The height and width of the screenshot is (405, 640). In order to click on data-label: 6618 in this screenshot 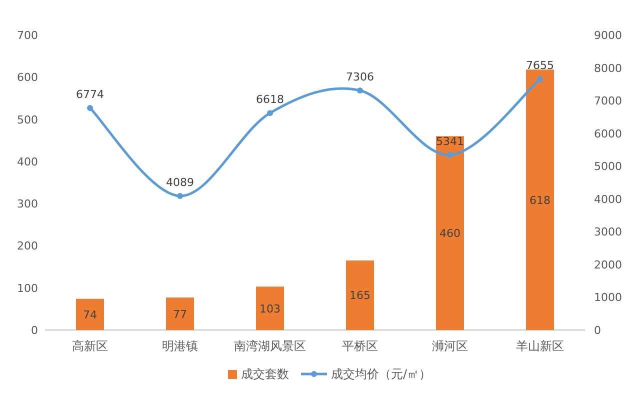, I will do `click(270, 99)`.